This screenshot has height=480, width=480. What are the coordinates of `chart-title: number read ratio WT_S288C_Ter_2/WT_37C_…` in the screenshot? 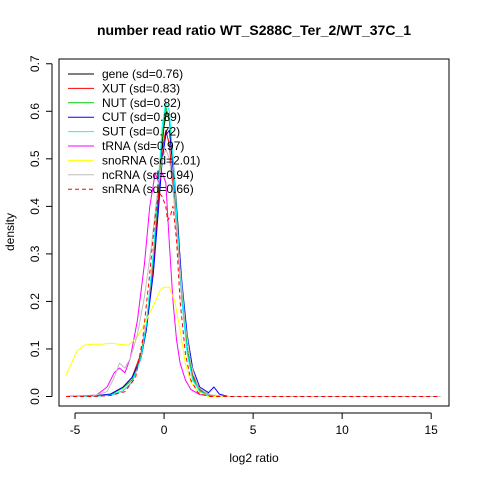 It's located at (254, 30).